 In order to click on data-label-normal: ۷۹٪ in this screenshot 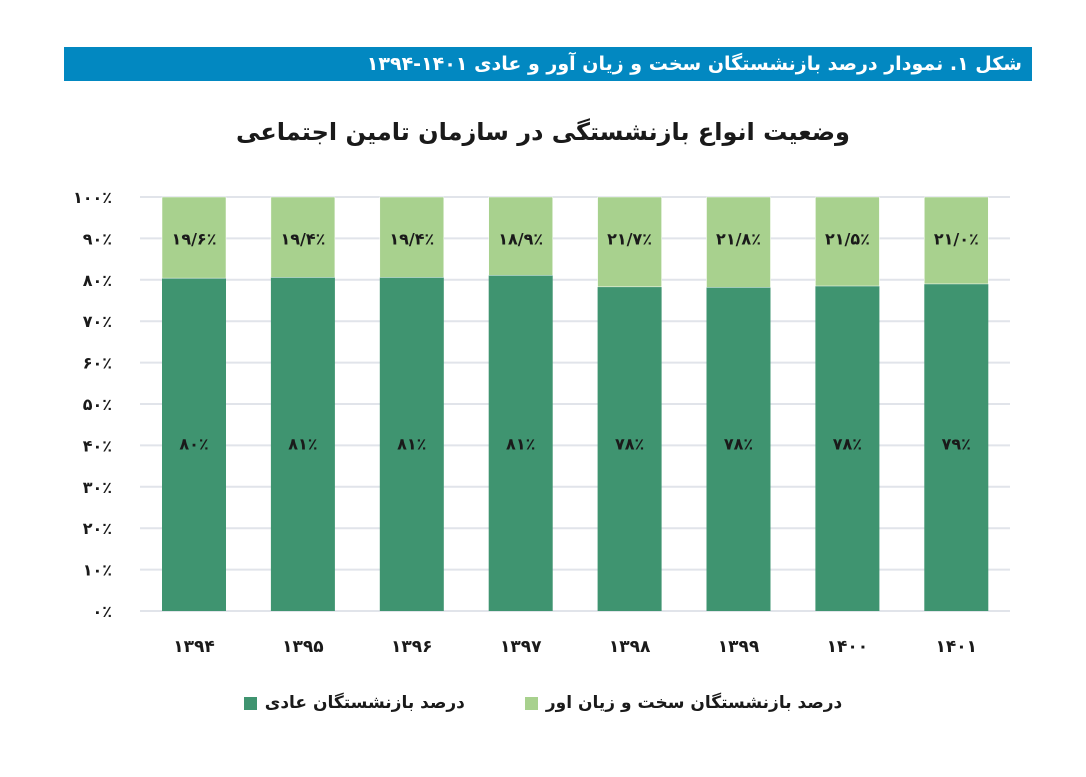, I will do `click(956, 443)`.